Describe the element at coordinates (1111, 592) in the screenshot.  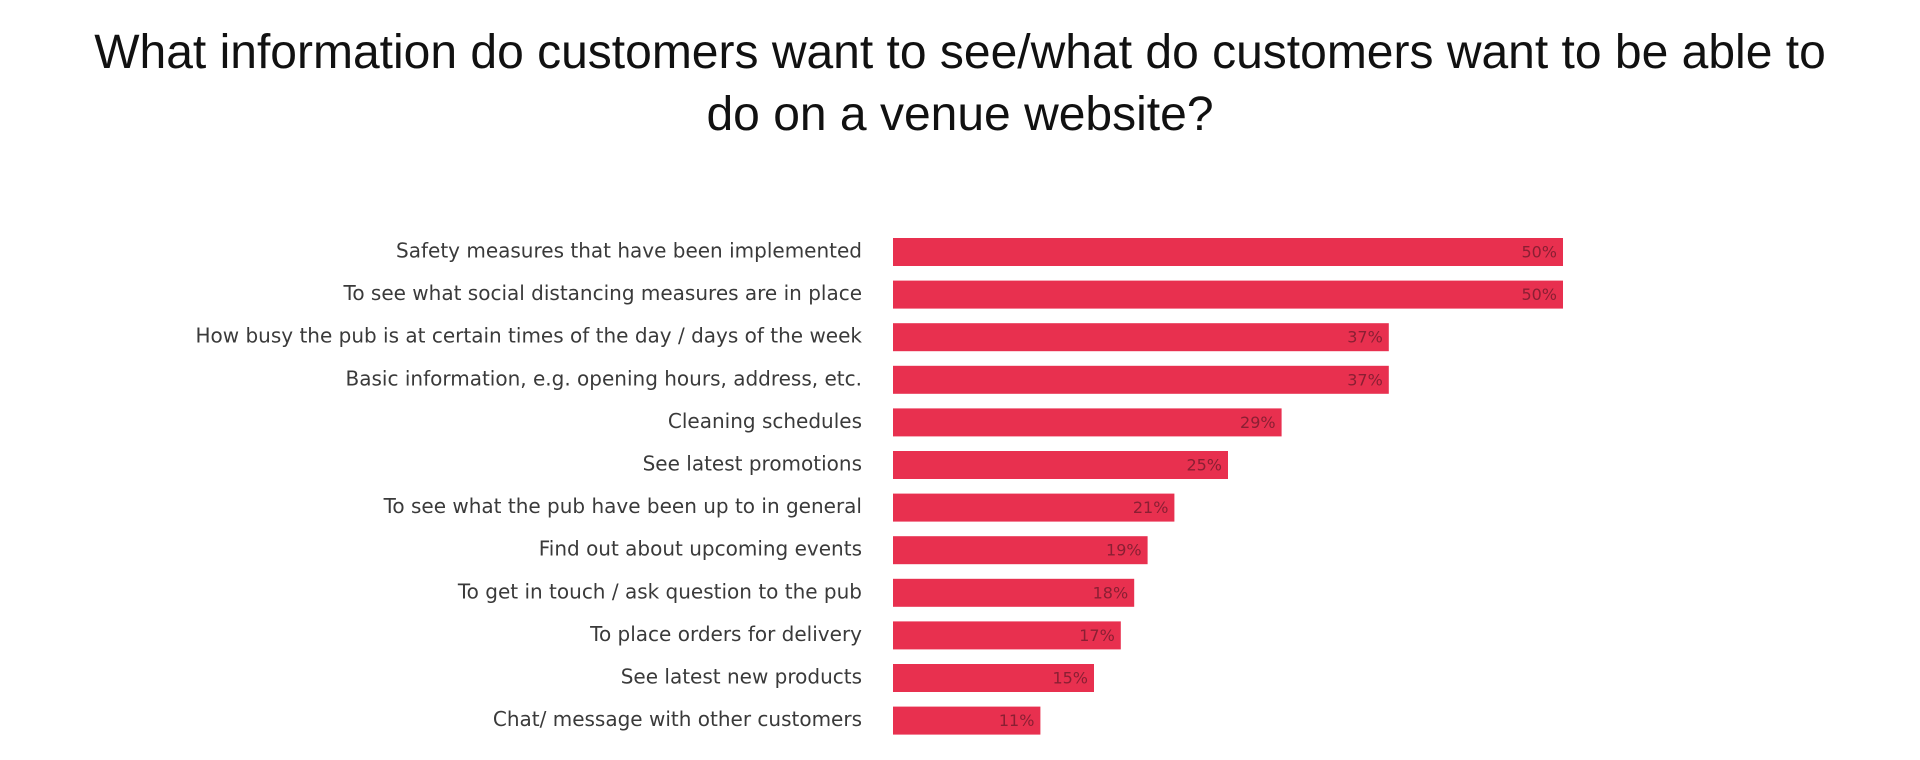
I see `value-label: 18%` at that location.